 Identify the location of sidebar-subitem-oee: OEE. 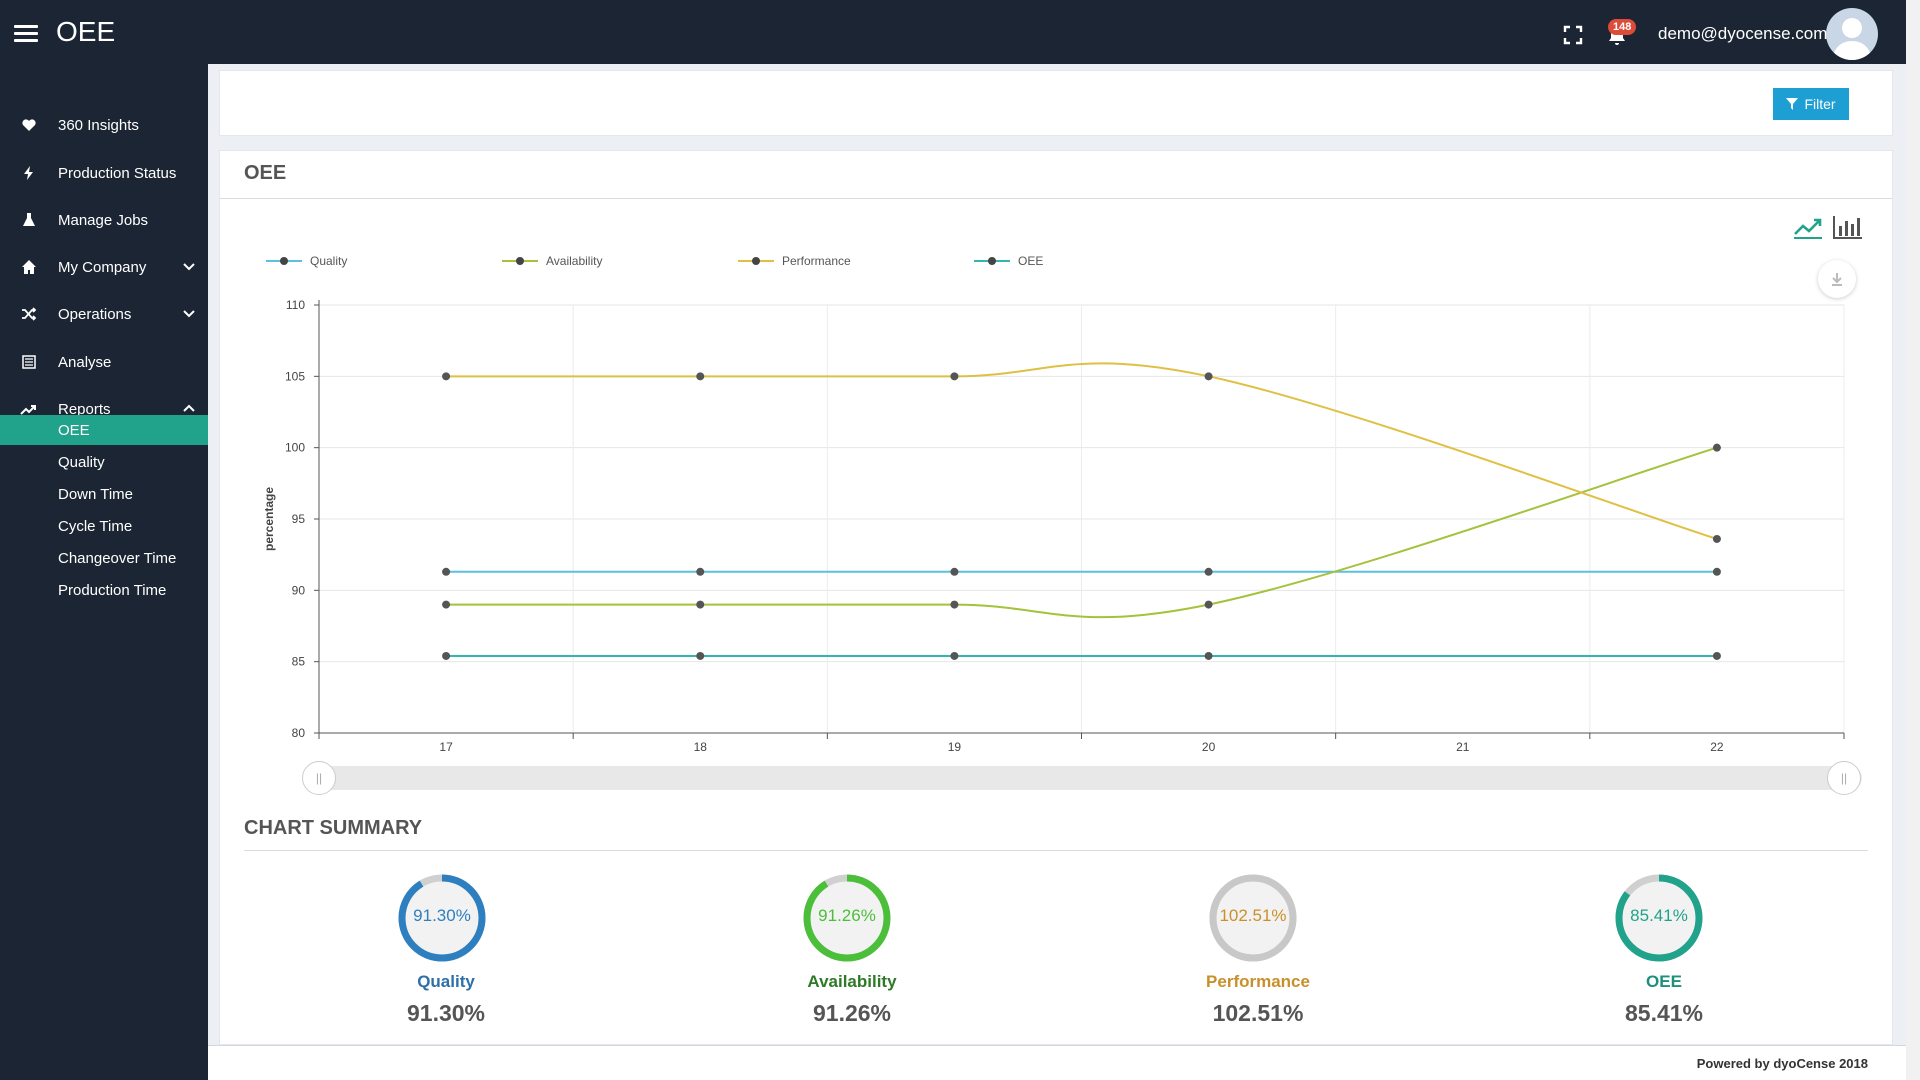
(104, 430).